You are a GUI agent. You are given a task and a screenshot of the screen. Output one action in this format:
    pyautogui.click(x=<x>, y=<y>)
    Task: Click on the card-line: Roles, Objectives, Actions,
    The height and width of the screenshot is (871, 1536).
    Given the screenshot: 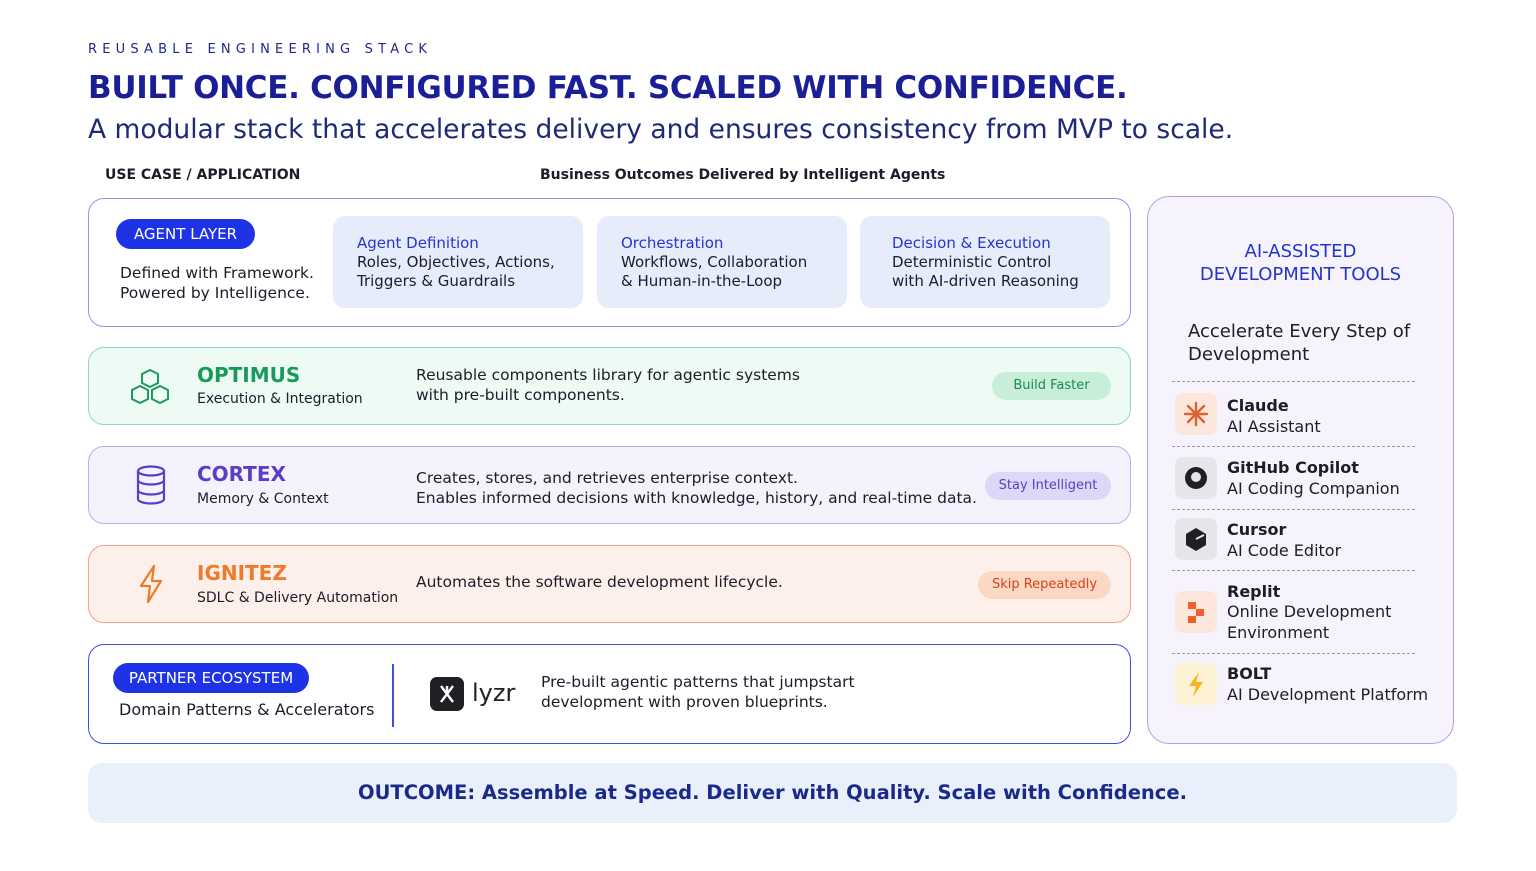 What is the action you would take?
    pyautogui.click(x=456, y=262)
    